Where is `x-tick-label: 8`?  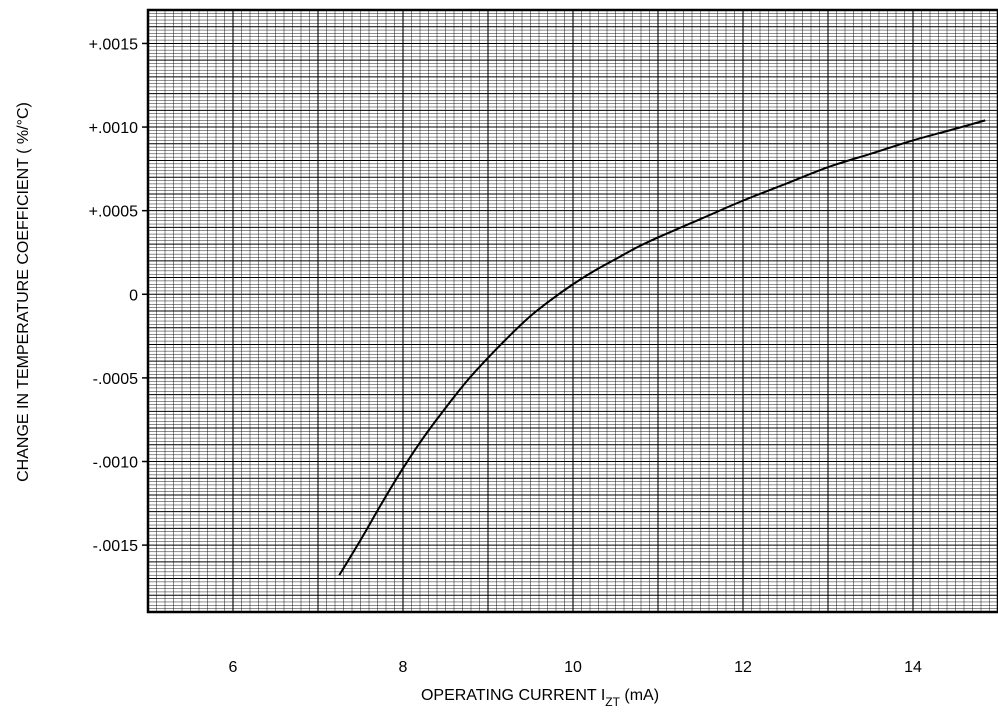 x-tick-label: 8 is located at coordinates (403, 667).